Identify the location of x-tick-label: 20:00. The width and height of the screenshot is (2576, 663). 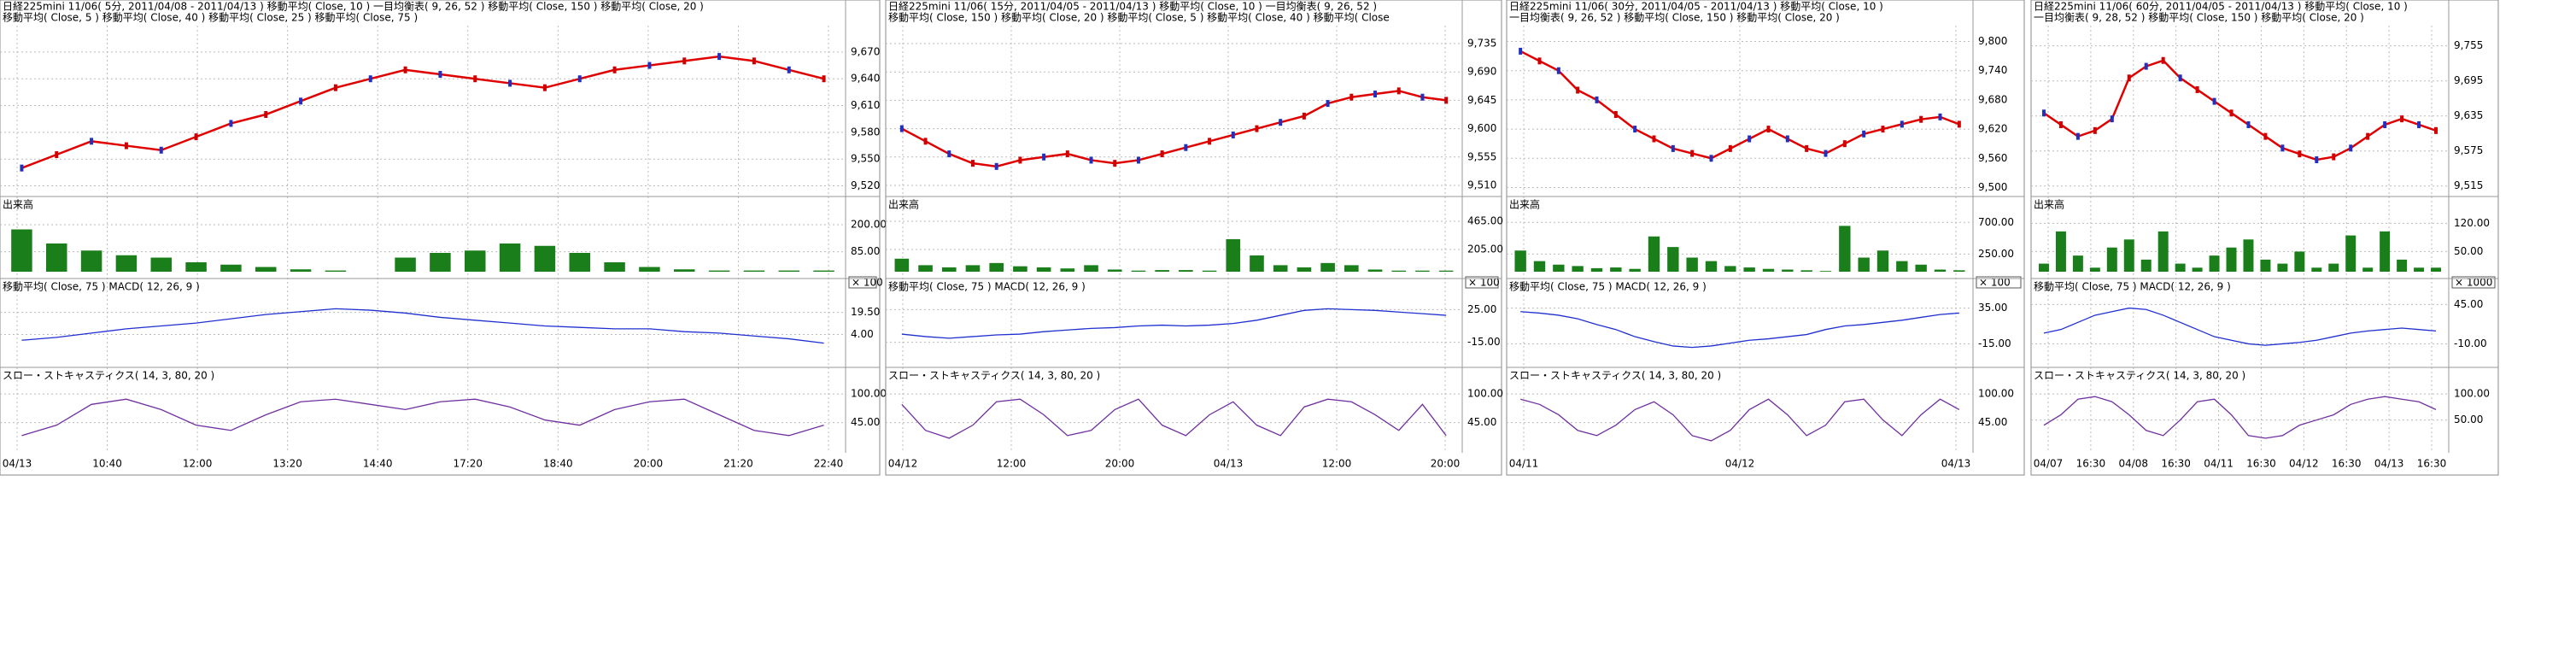
(649, 464).